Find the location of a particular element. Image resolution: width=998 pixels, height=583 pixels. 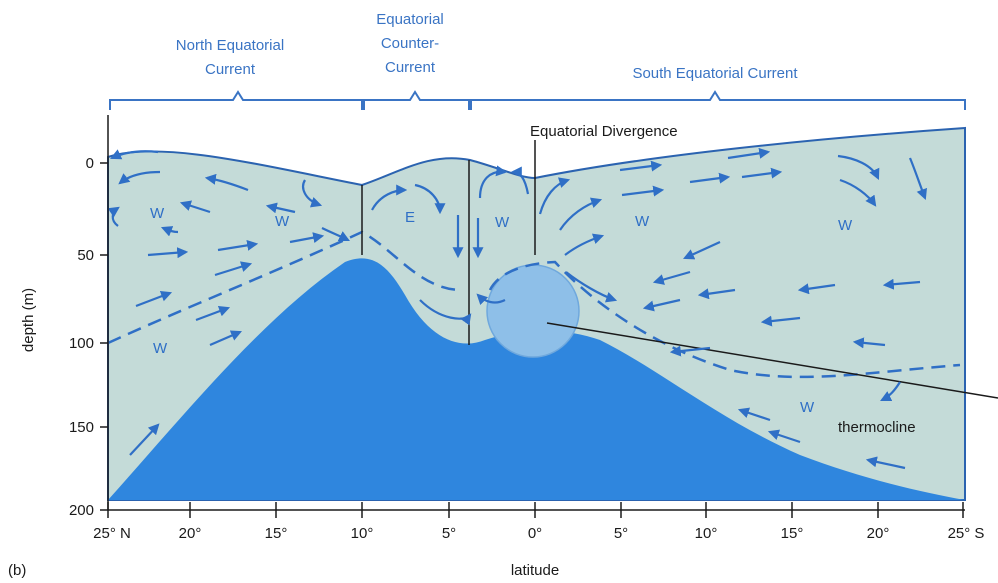

x-tick-label-10s: 10° is located at coordinates (706, 533).